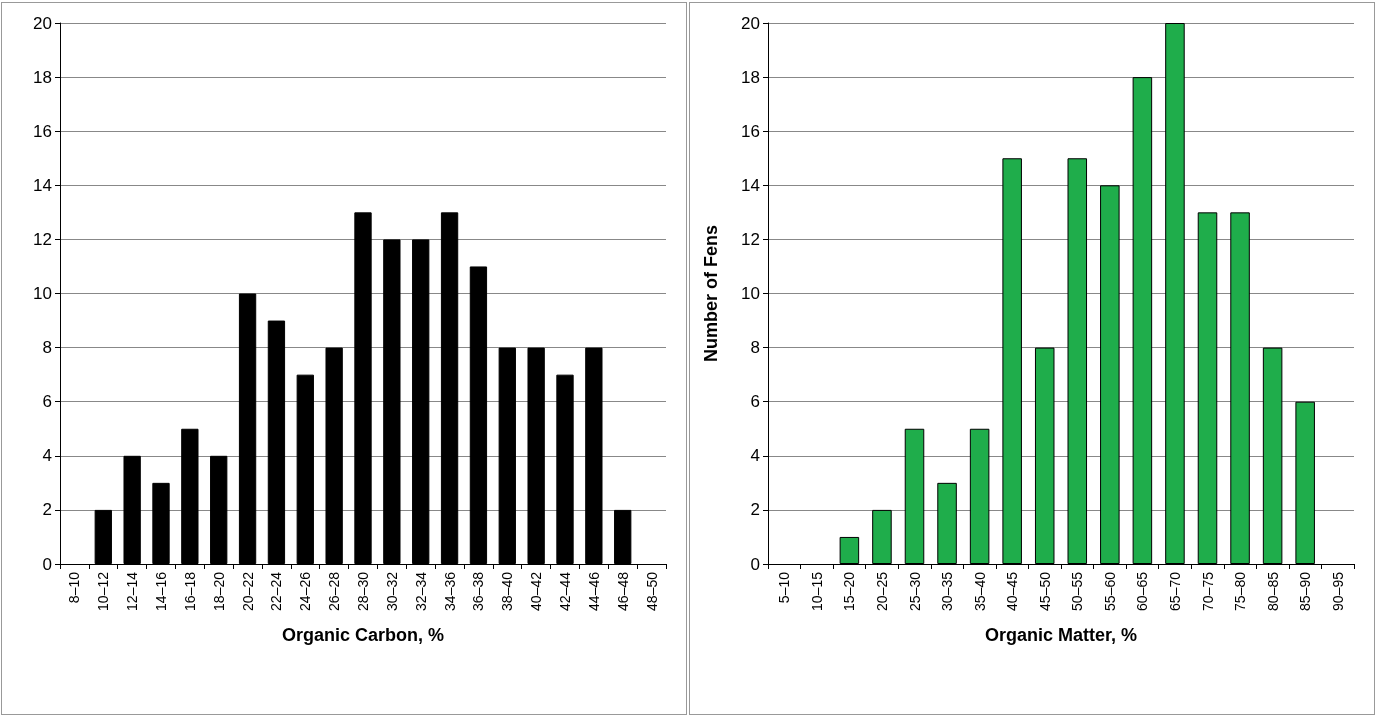  What do you see at coordinates (1272, 591) in the screenshot?
I see `x-tick-label: 80–85` at bounding box center [1272, 591].